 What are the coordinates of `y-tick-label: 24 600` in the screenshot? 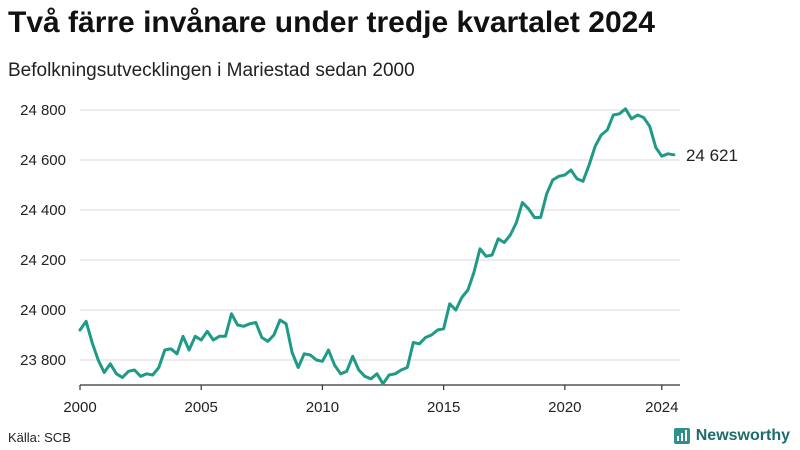 It's located at (43, 160).